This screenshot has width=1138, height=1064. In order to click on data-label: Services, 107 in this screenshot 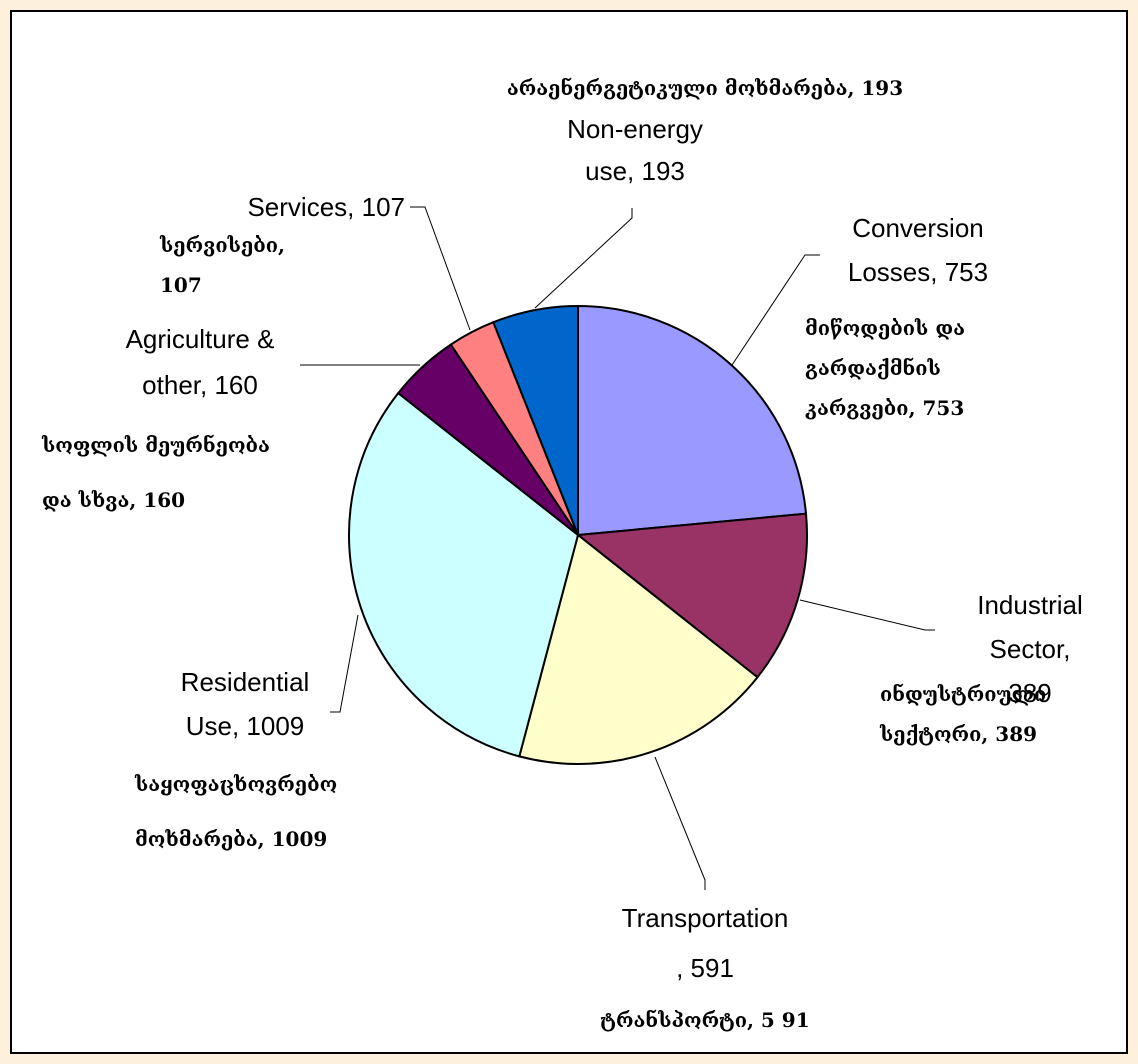, I will do `click(326, 207)`.